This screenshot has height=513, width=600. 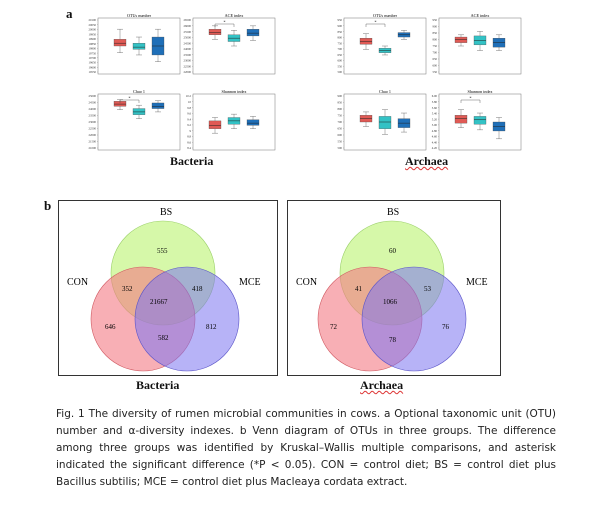 I want to click on box-0-2-ytick-4: 23000, so click(x=93, y=122).